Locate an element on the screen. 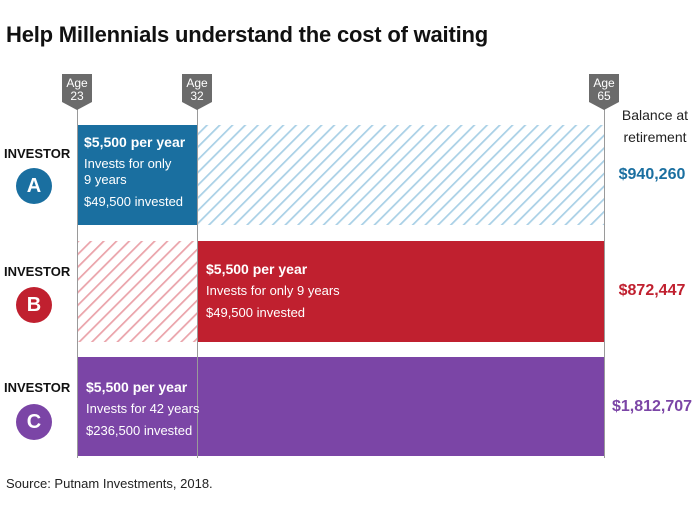  balance-header: Balance at retirement is located at coordinates (655, 126).